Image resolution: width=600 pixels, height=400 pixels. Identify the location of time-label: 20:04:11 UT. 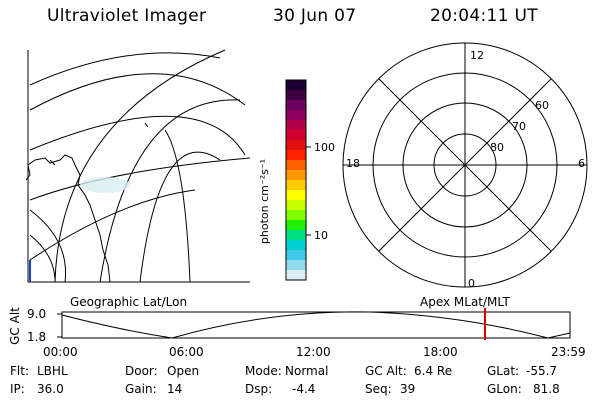
(484, 16).